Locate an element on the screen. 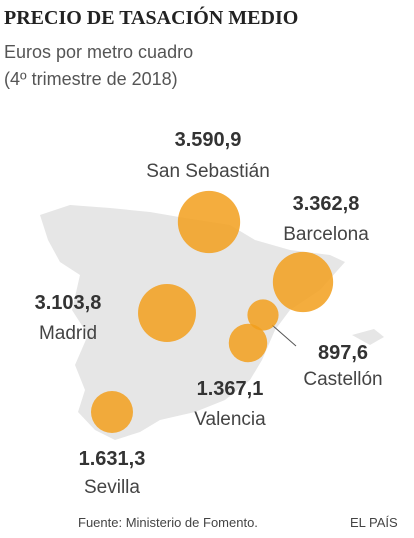  title: PRECIO DE TASACIÓN MEDIO is located at coordinates (151, 17).